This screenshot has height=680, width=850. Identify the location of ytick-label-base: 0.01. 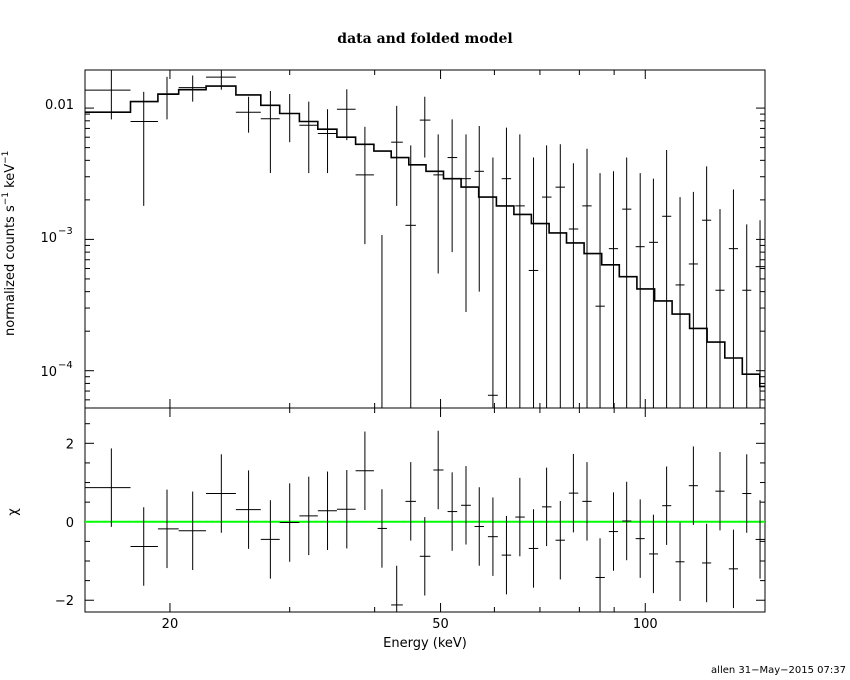
(59, 105).